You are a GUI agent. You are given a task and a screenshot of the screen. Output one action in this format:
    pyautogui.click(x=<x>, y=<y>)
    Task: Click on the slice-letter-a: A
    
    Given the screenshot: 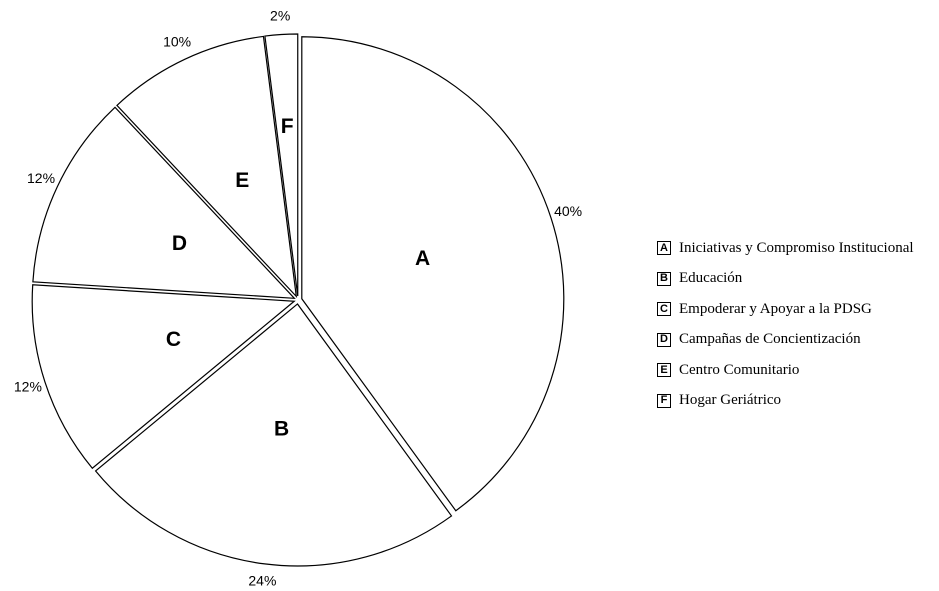 What is the action you would take?
    pyautogui.click(x=422, y=258)
    